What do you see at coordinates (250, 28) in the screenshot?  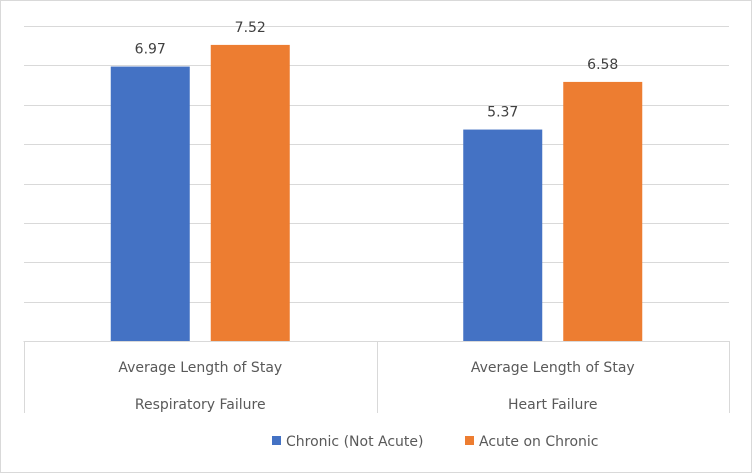 I see `data-label: 7.52` at bounding box center [250, 28].